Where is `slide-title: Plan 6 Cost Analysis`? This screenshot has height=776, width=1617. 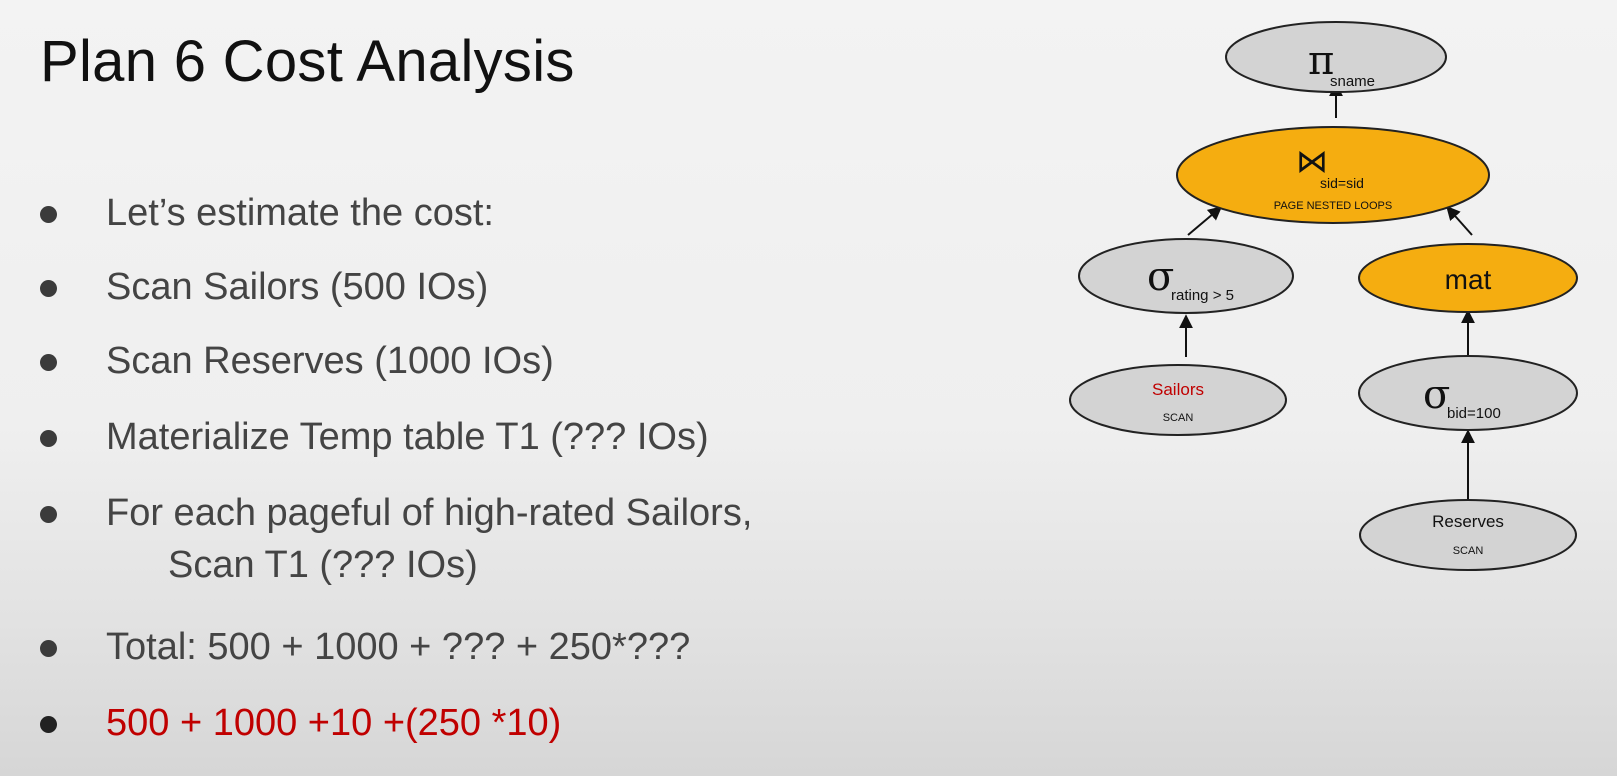
slide-title: Plan 6 Cost Analysis is located at coordinates (307, 61).